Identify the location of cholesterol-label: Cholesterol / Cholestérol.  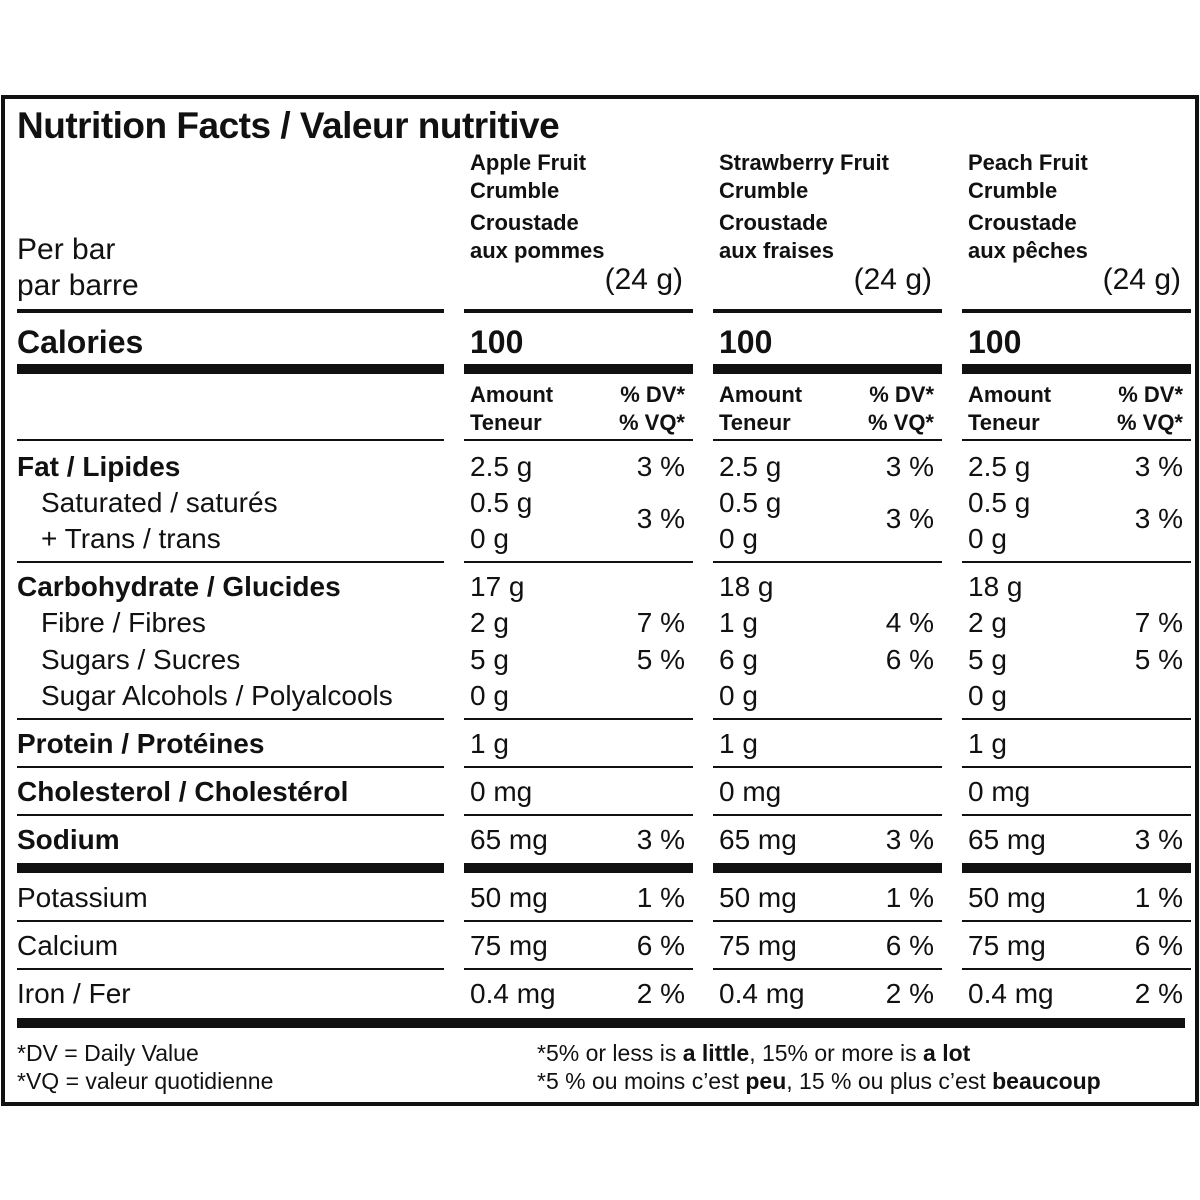
(183, 791).